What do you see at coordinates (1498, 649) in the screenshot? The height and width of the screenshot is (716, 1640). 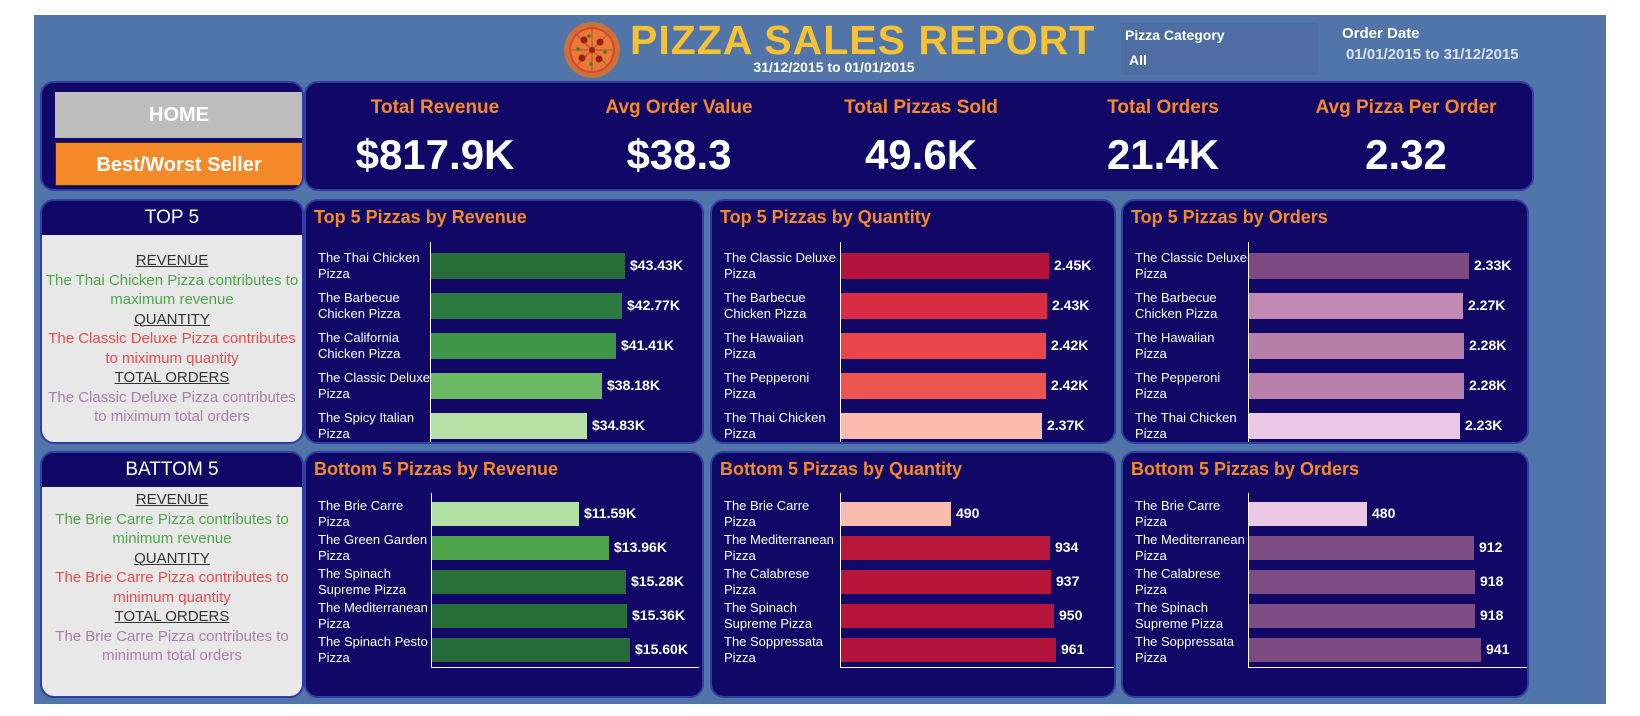 I see `data-label: 941` at bounding box center [1498, 649].